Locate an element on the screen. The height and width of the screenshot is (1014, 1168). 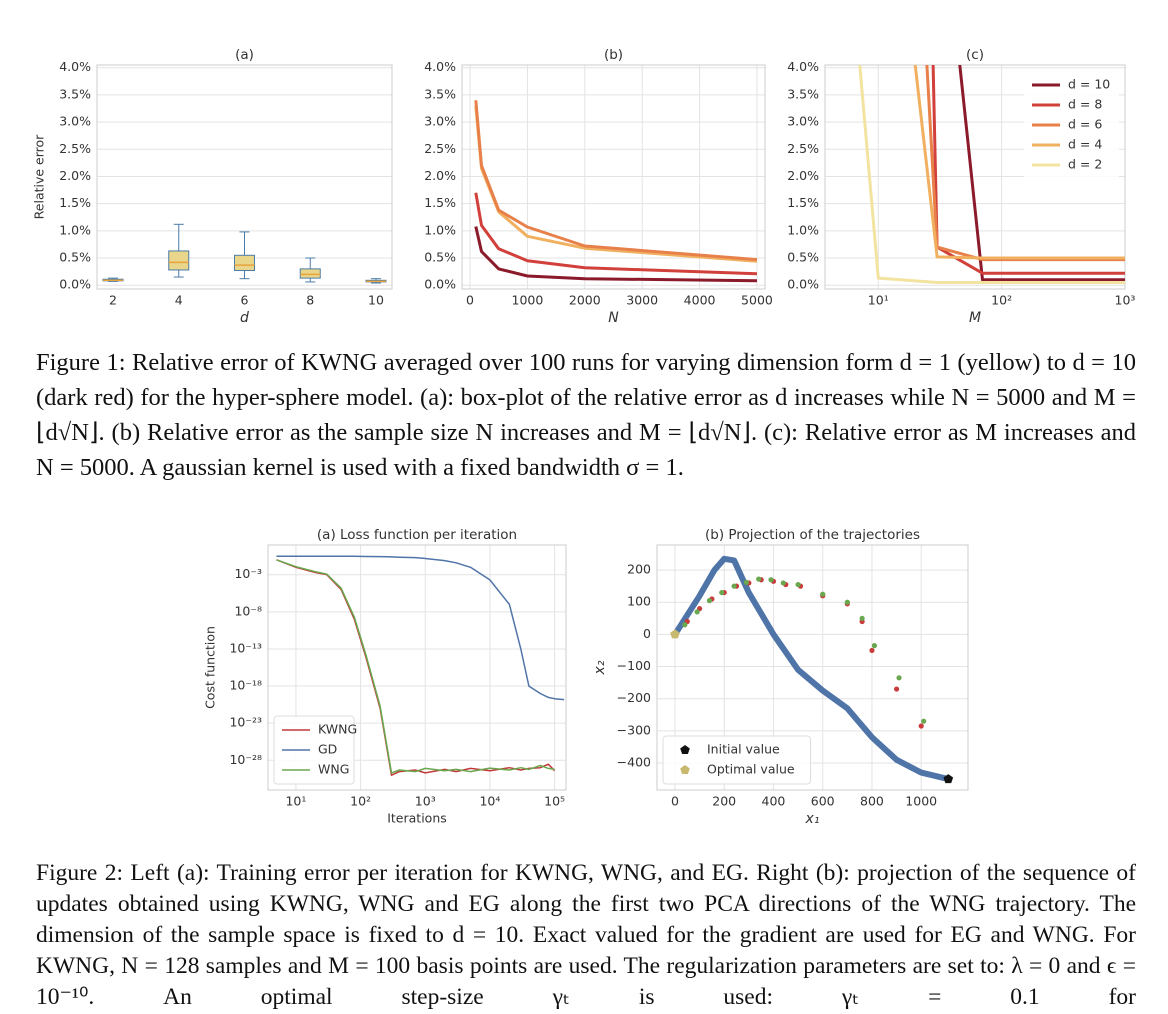
legend-label: WNG is located at coordinates (333, 769).